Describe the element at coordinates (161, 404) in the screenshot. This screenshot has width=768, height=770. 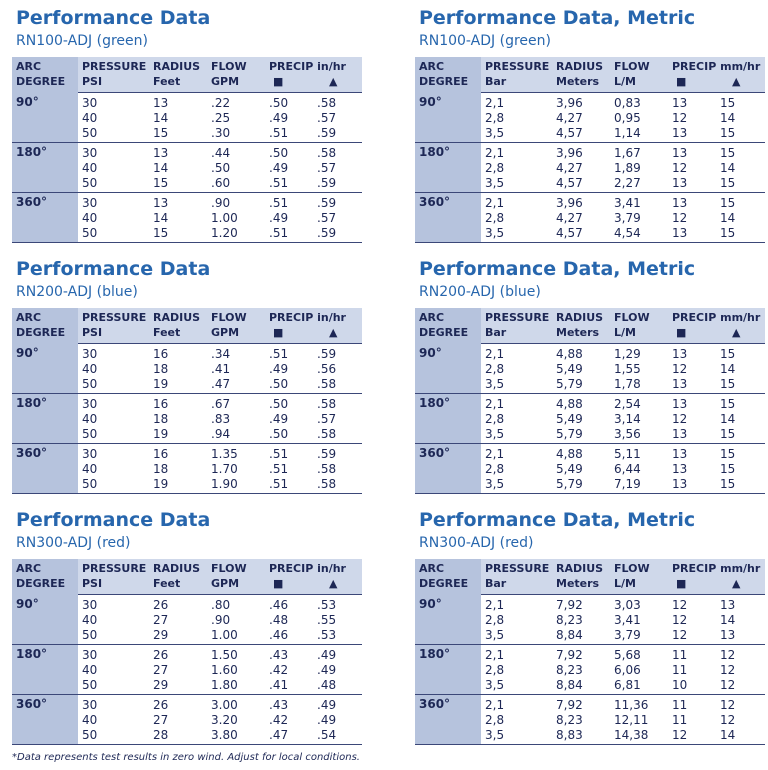
I see `cell: 16` at that location.